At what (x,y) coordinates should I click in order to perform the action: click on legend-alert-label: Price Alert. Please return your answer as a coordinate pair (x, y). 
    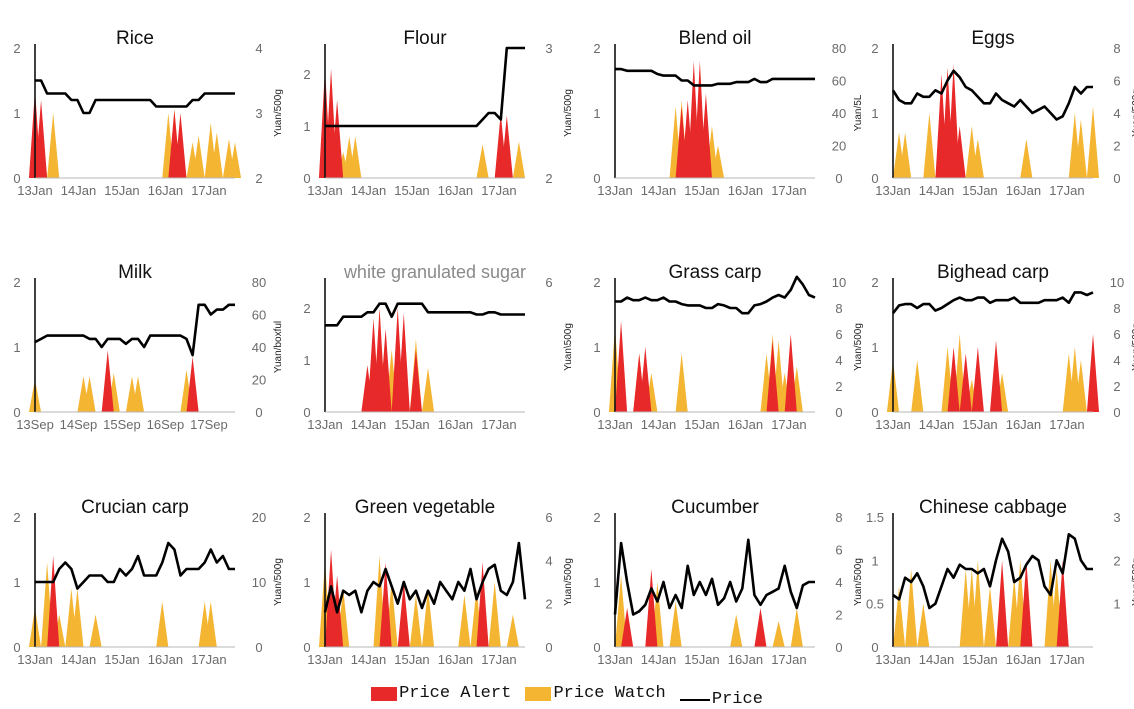
    Looking at the image, I should click on (455, 693).